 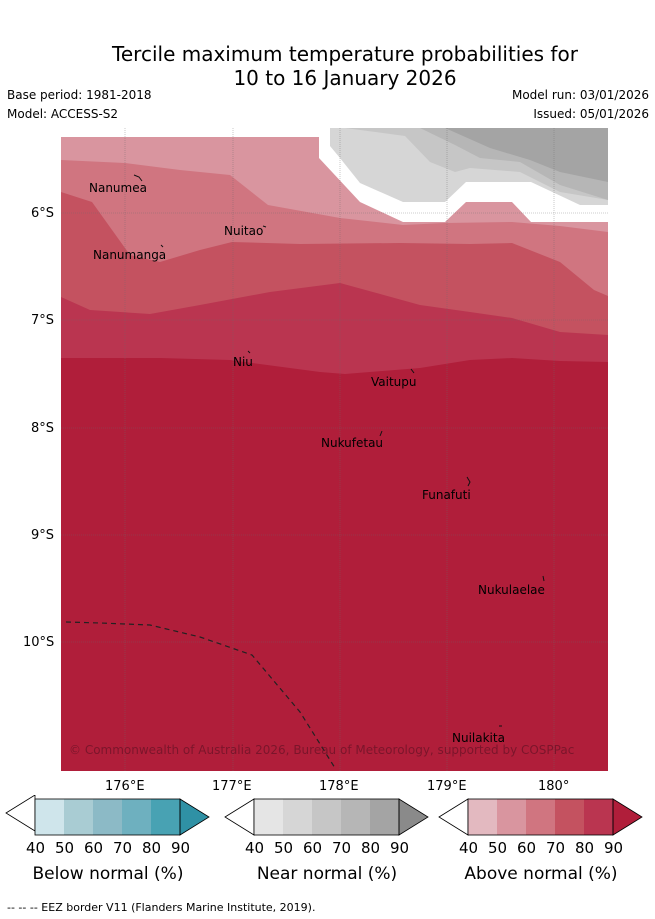 I want to click on base-period: Base period: 1981-2018, so click(x=79, y=95).